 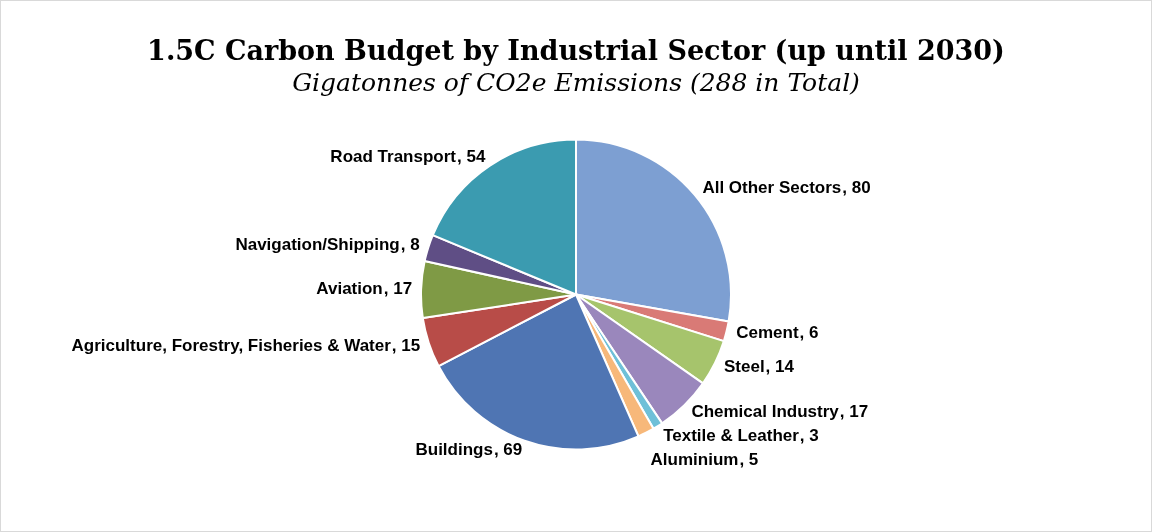 What do you see at coordinates (694, 460) in the screenshot?
I see `slice-label: Aluminium` at bounding box center [694, 460].